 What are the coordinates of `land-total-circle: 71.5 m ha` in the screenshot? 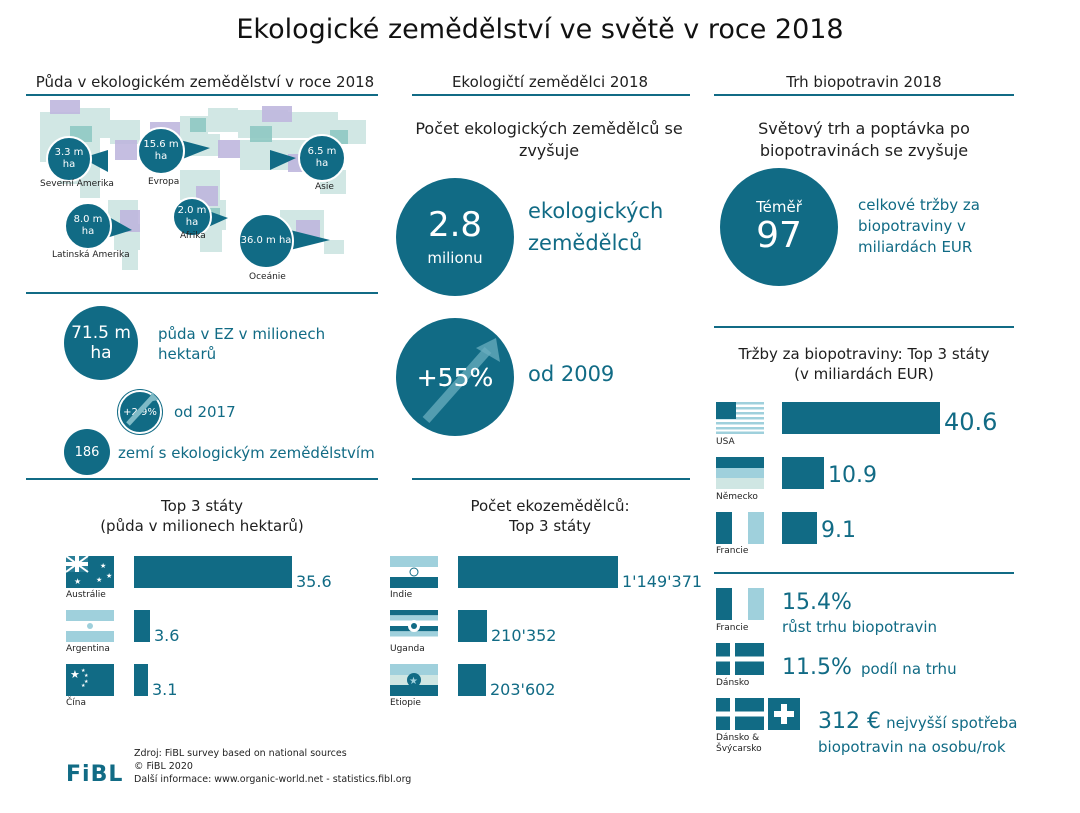 It's located at (101, 343).